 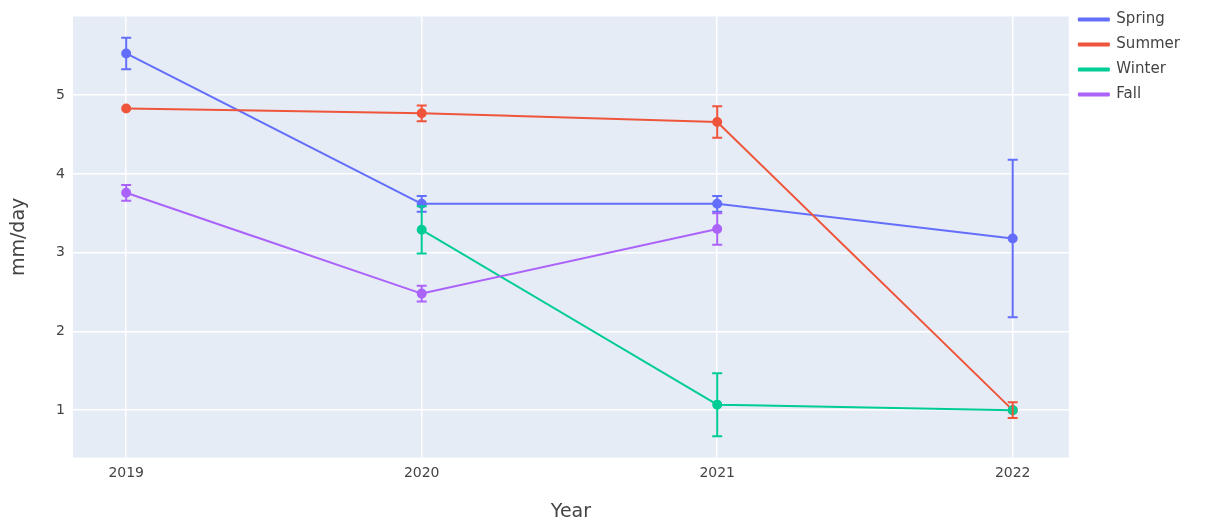 I want to click on x-tick-label: 2020, so click(x=421, y=472).